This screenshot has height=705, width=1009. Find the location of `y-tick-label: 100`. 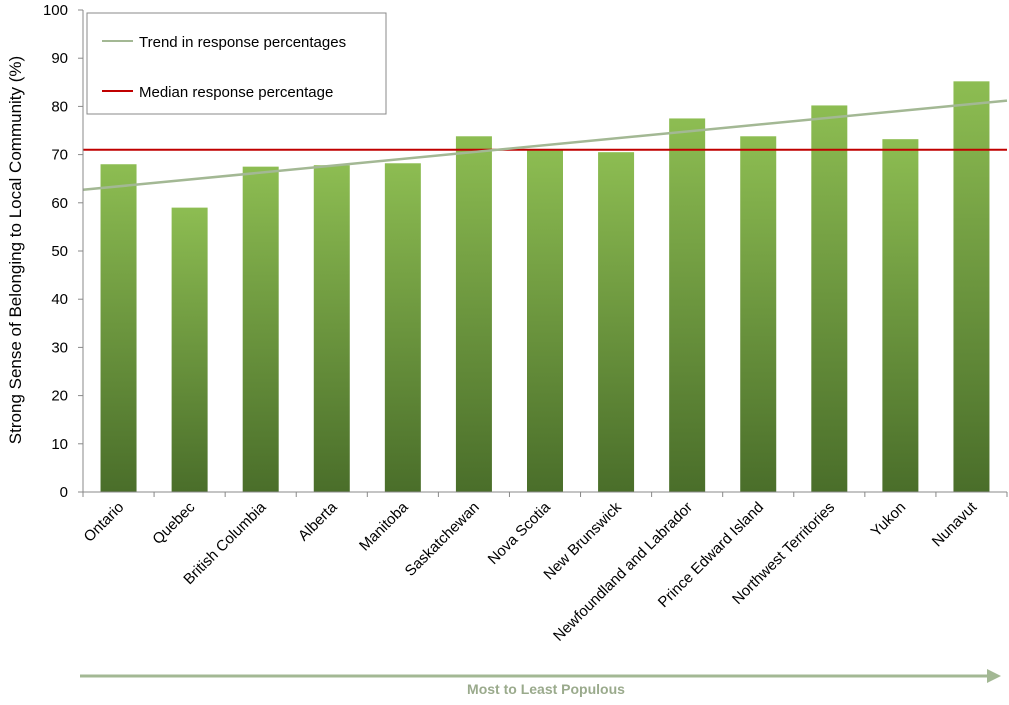

y-tick-label: 100 is located at coordinates (55, 10).